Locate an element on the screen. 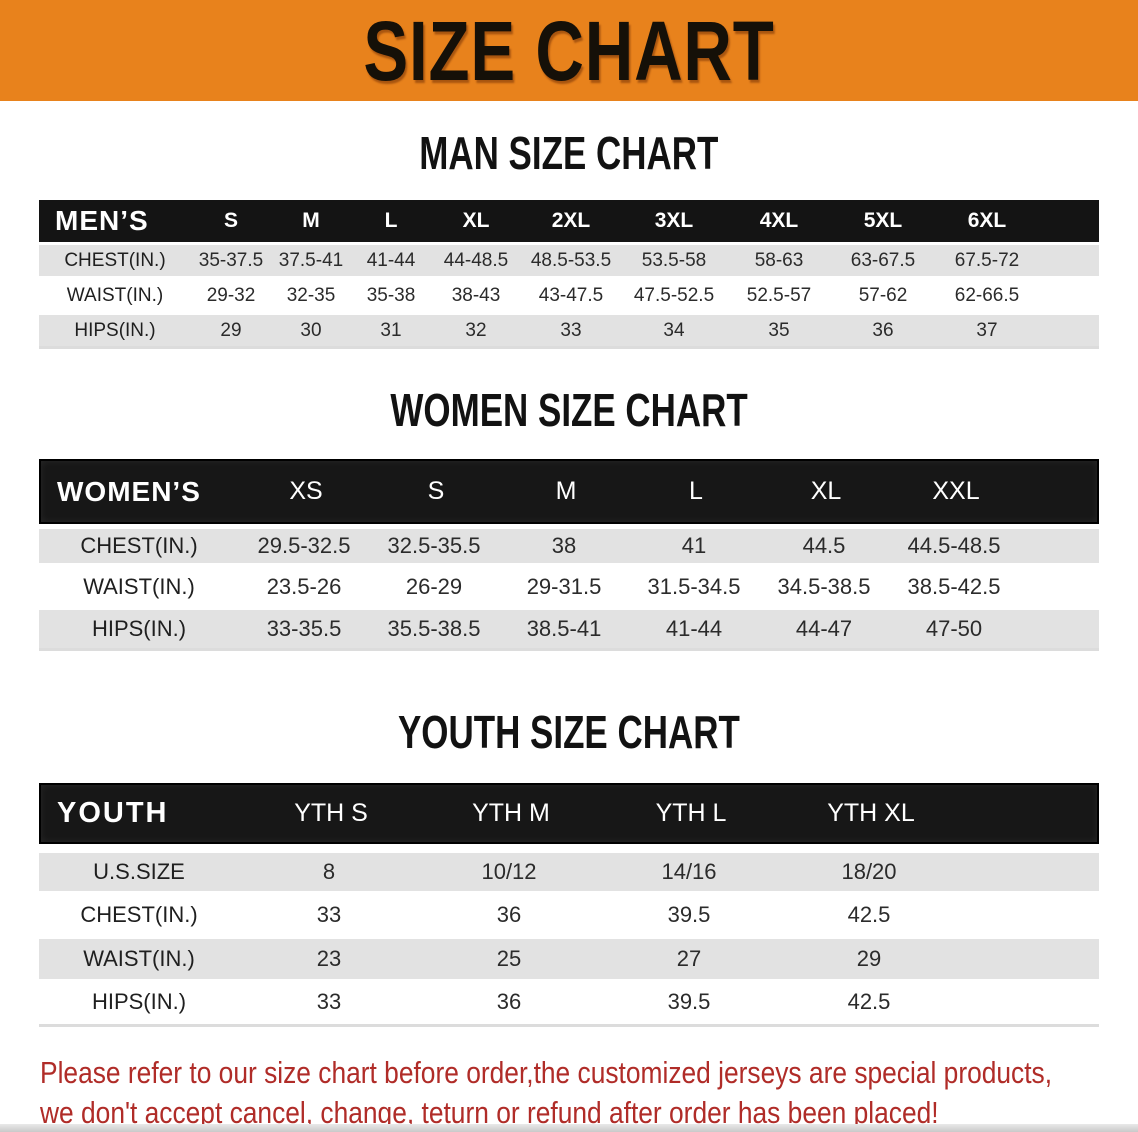  womens-table-header-row: WOMEN’S XS S M L XL XXL is located at coordinates (569, 491).